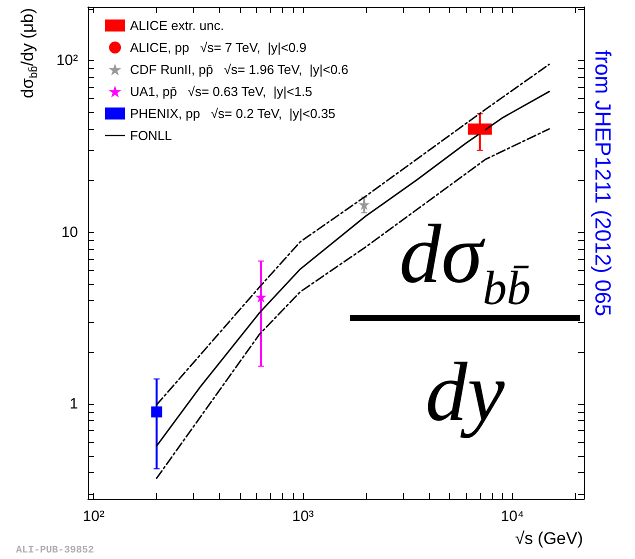  I want to click on legend-label: CDF RunII, pp̄ √s= 1.96 TeV, |y|<0.6, so click(239, 69).